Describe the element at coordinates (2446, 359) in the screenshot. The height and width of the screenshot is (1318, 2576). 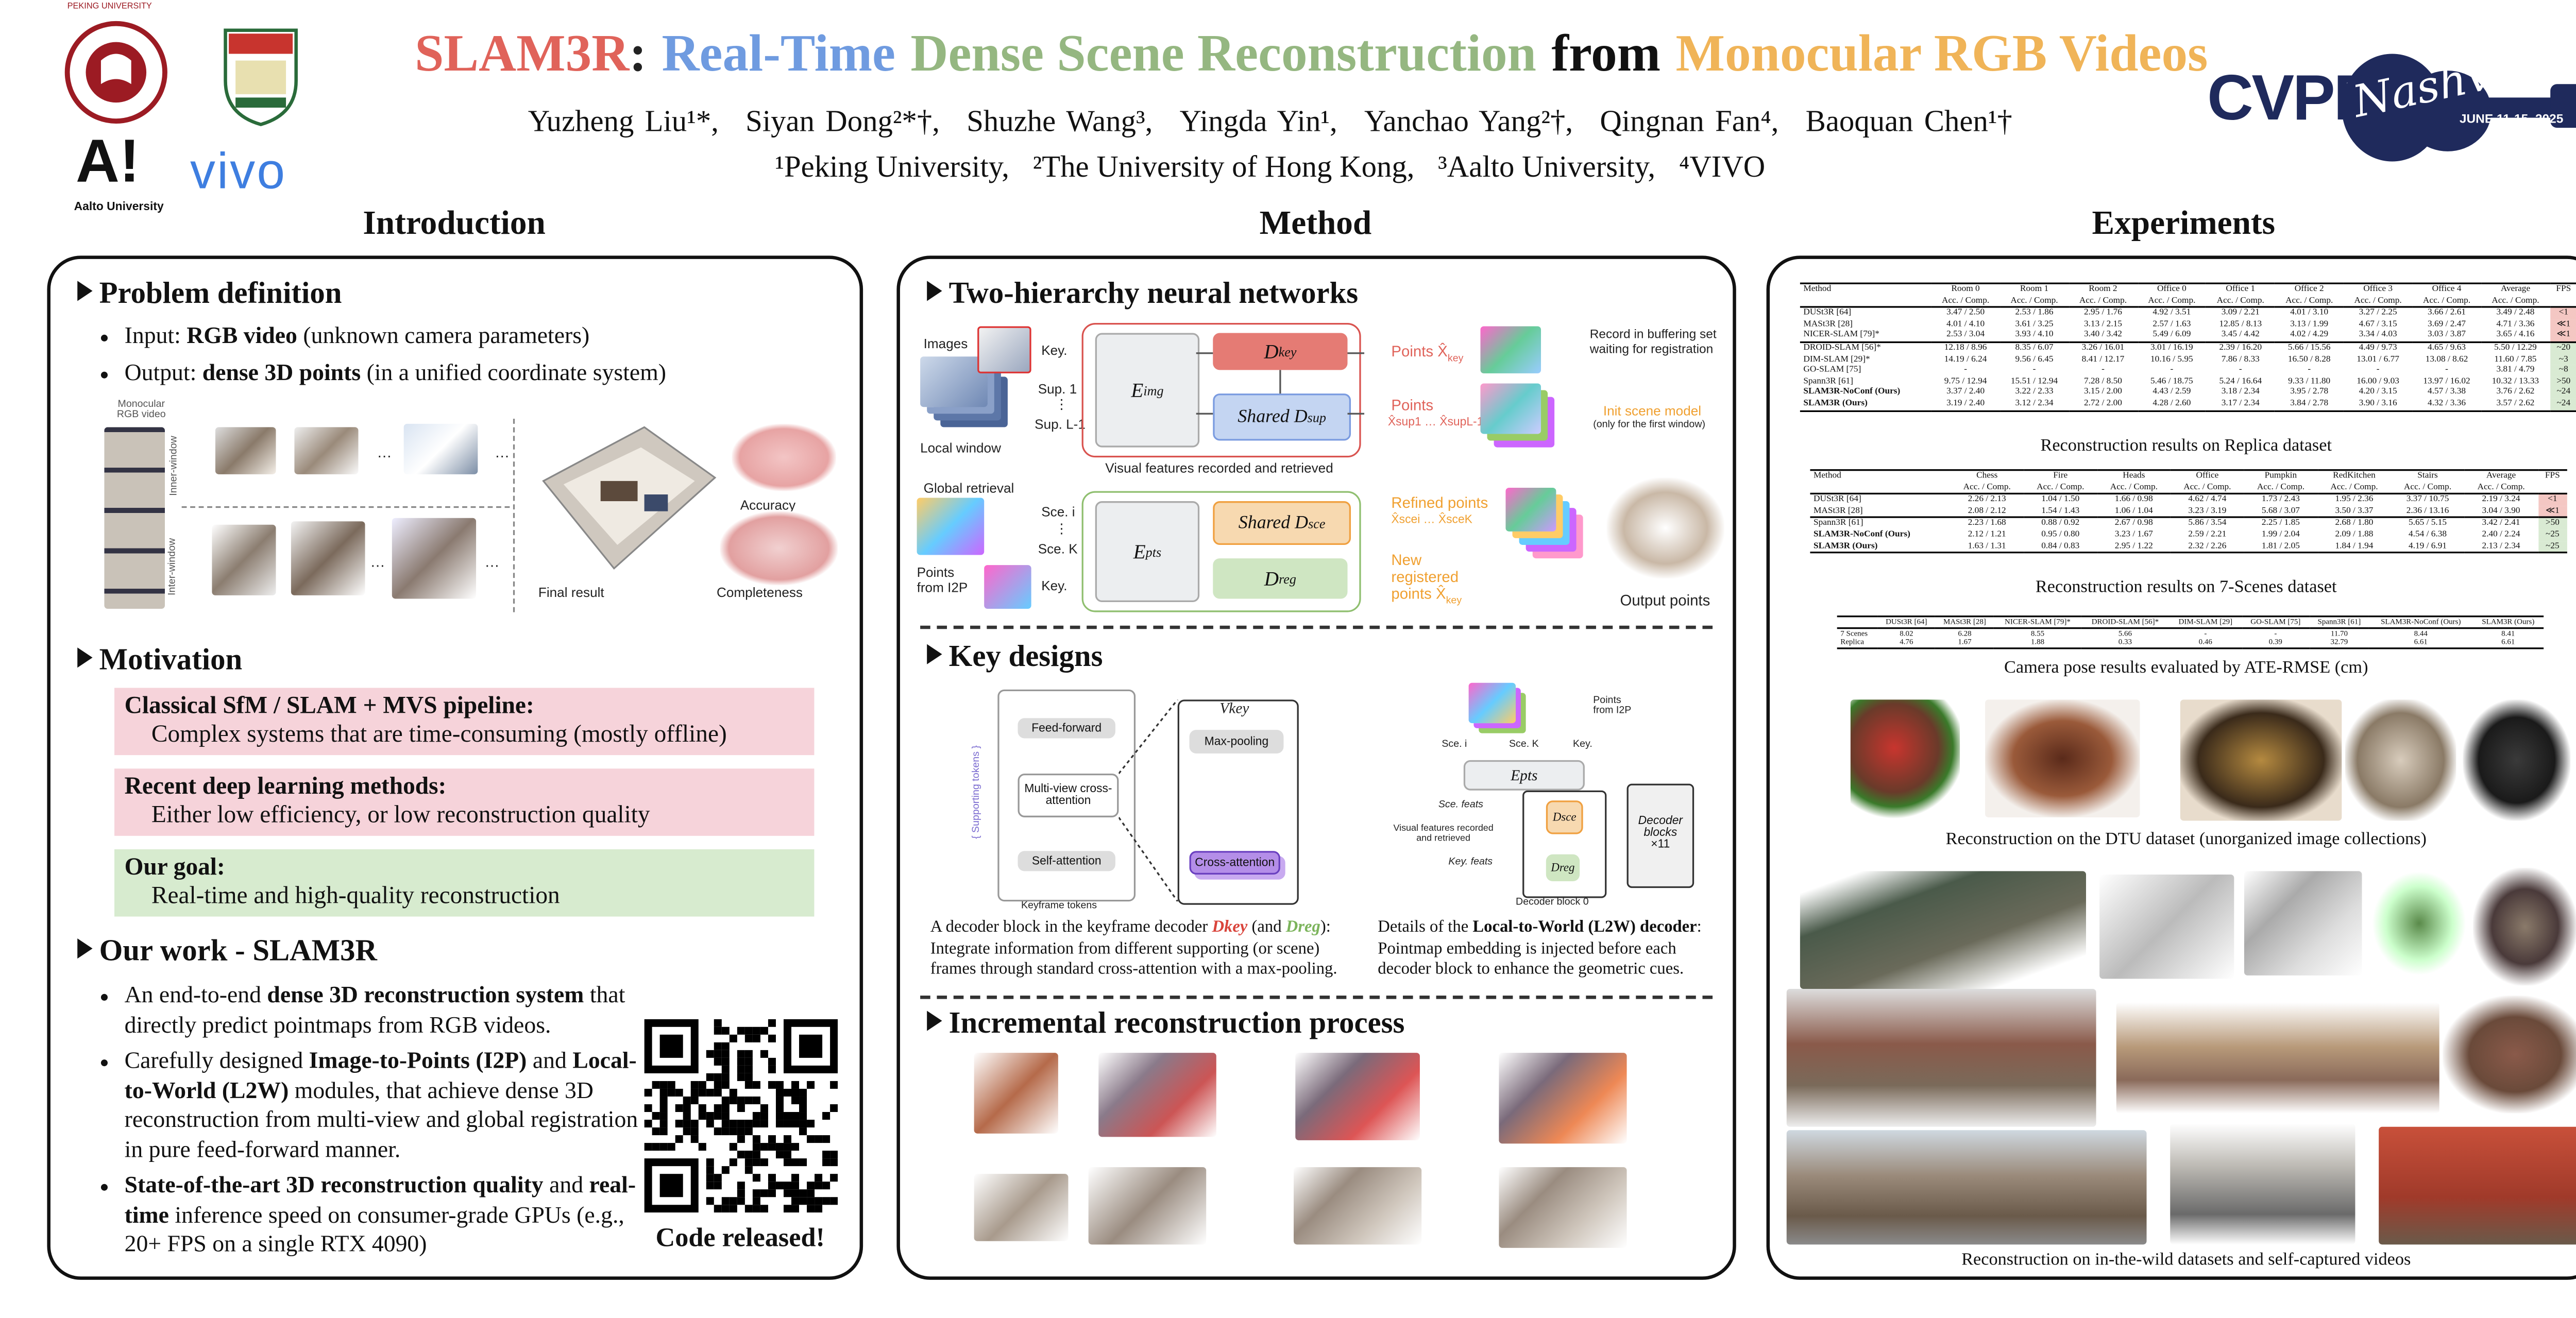
I see `table-cell: 13.08 / 8.62` at that location.